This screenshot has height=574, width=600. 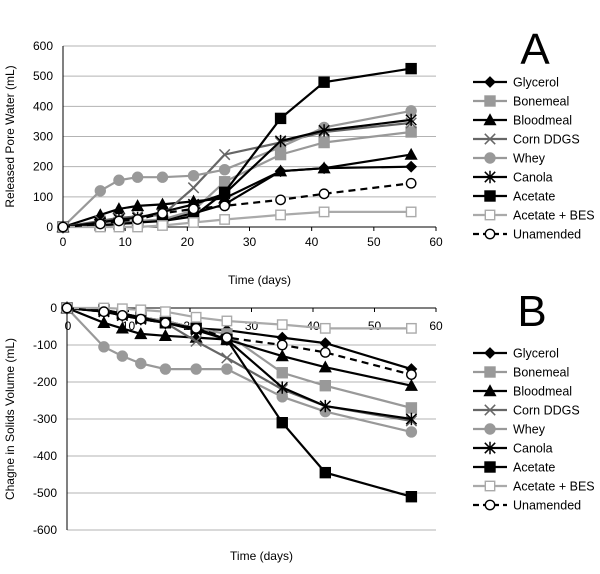 What do you see at coordinates (522, 391) in the screenshot?
I see `legend-item: Bloodmeal` at bounding box center [522, 391].